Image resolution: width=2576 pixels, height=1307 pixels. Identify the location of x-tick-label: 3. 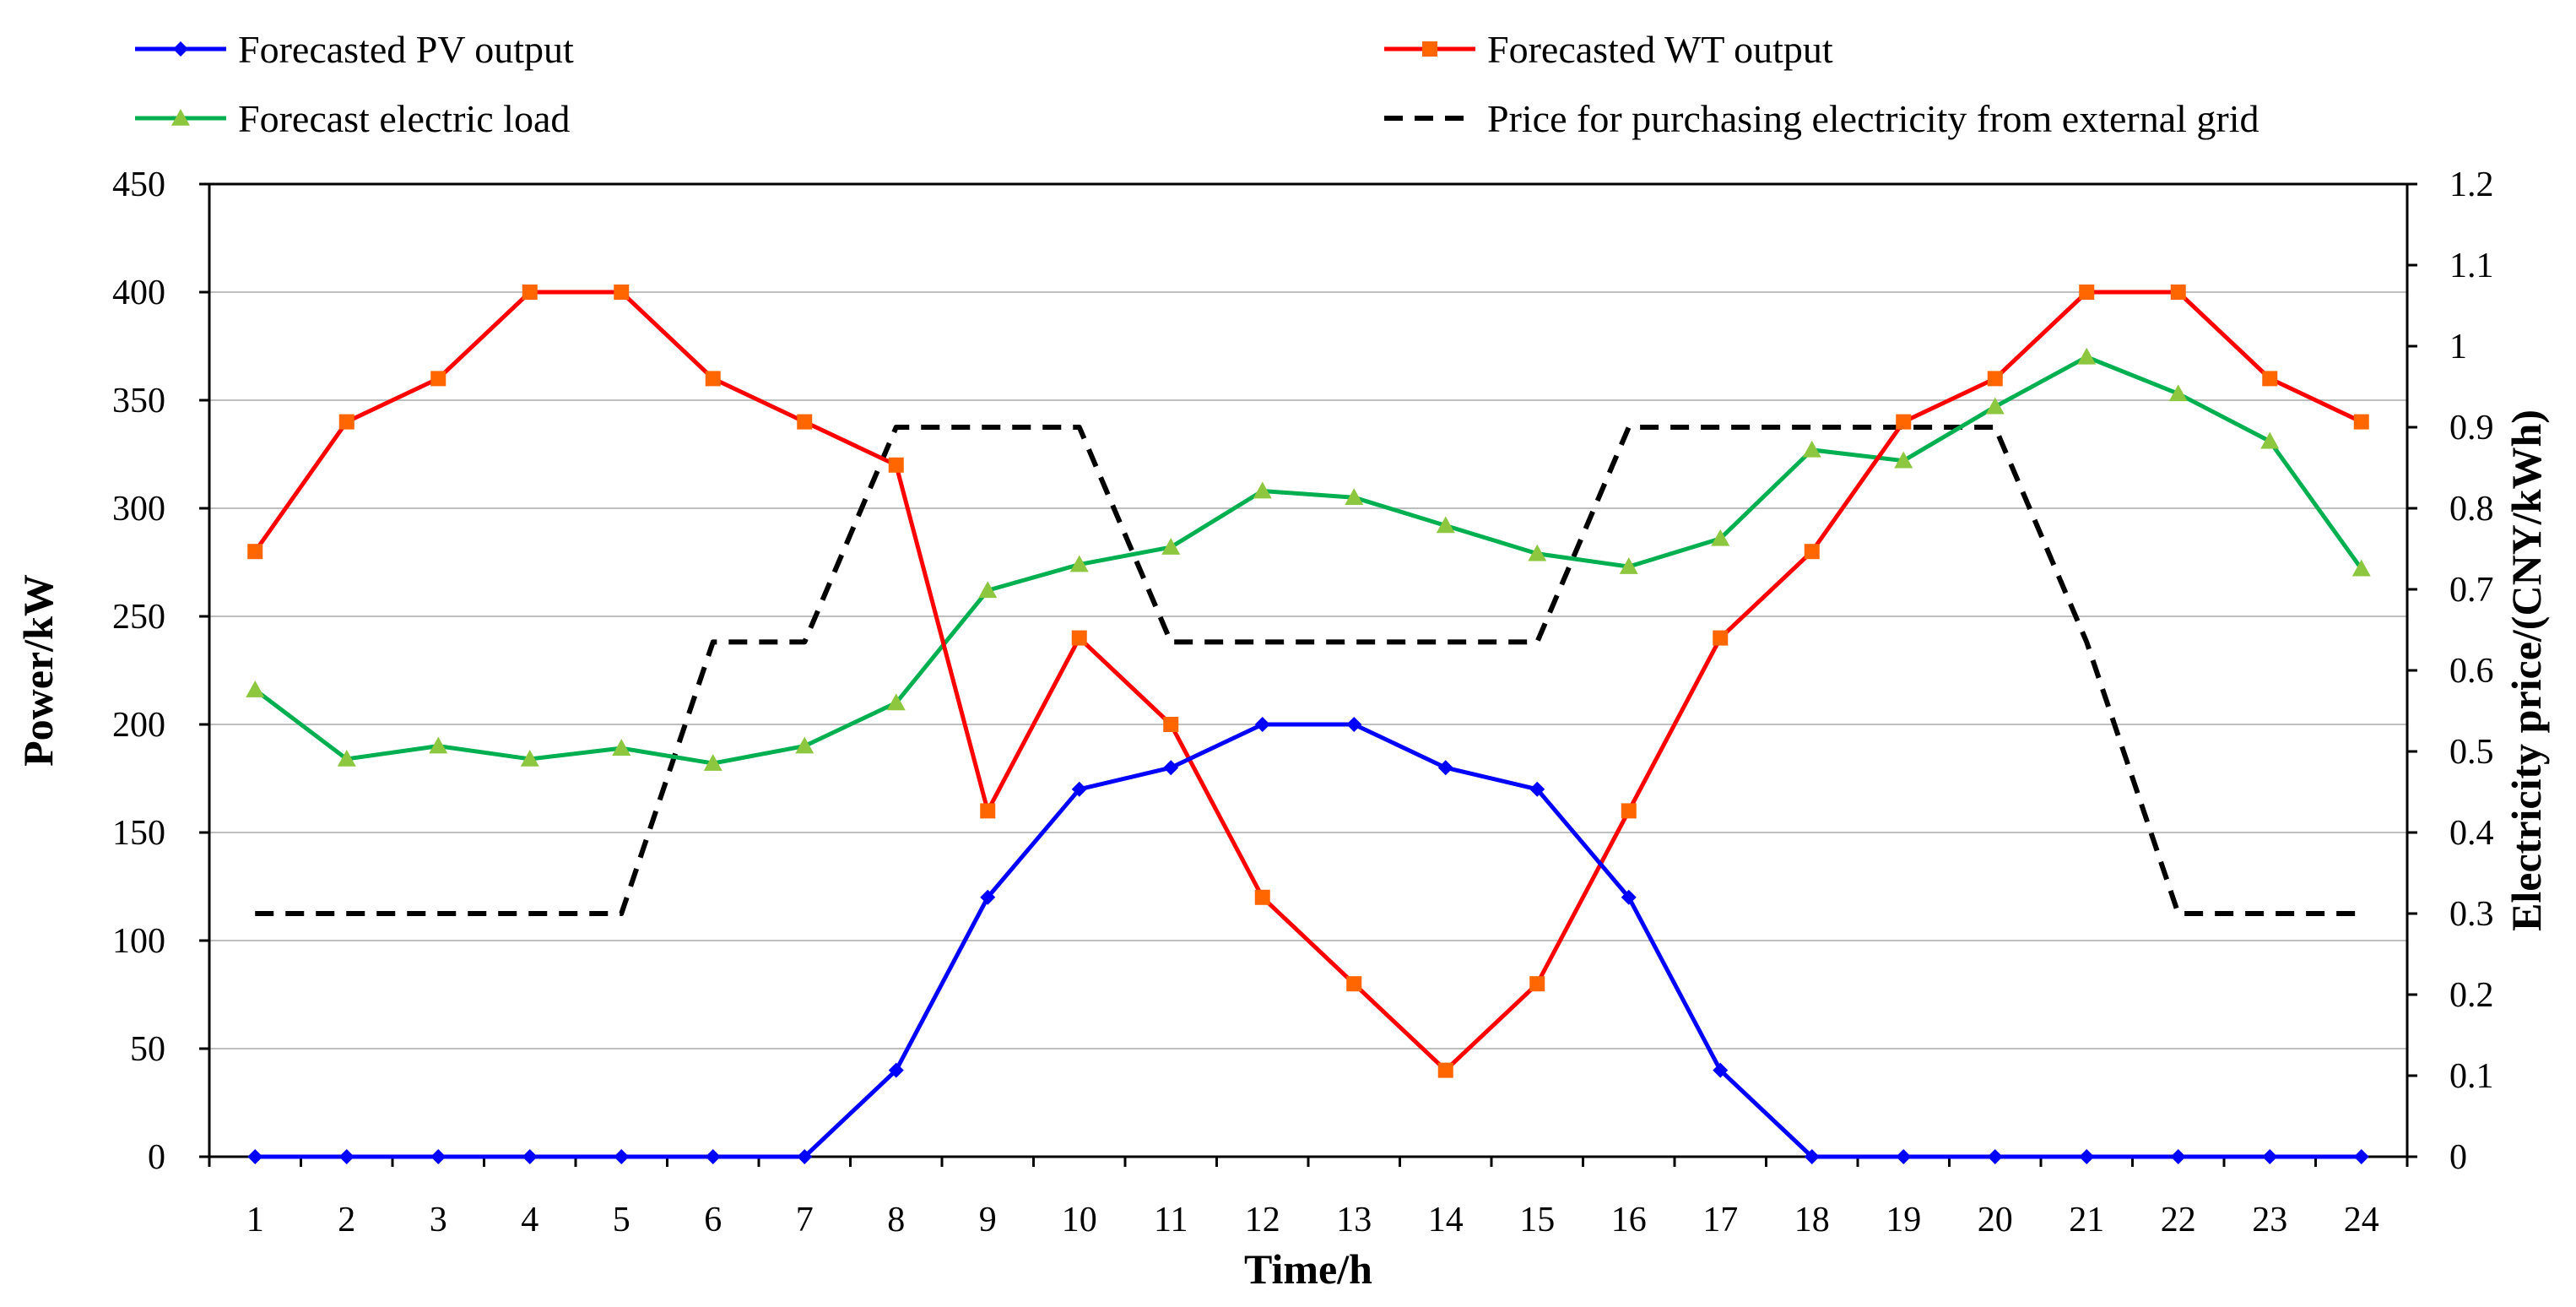
(439, 1220).